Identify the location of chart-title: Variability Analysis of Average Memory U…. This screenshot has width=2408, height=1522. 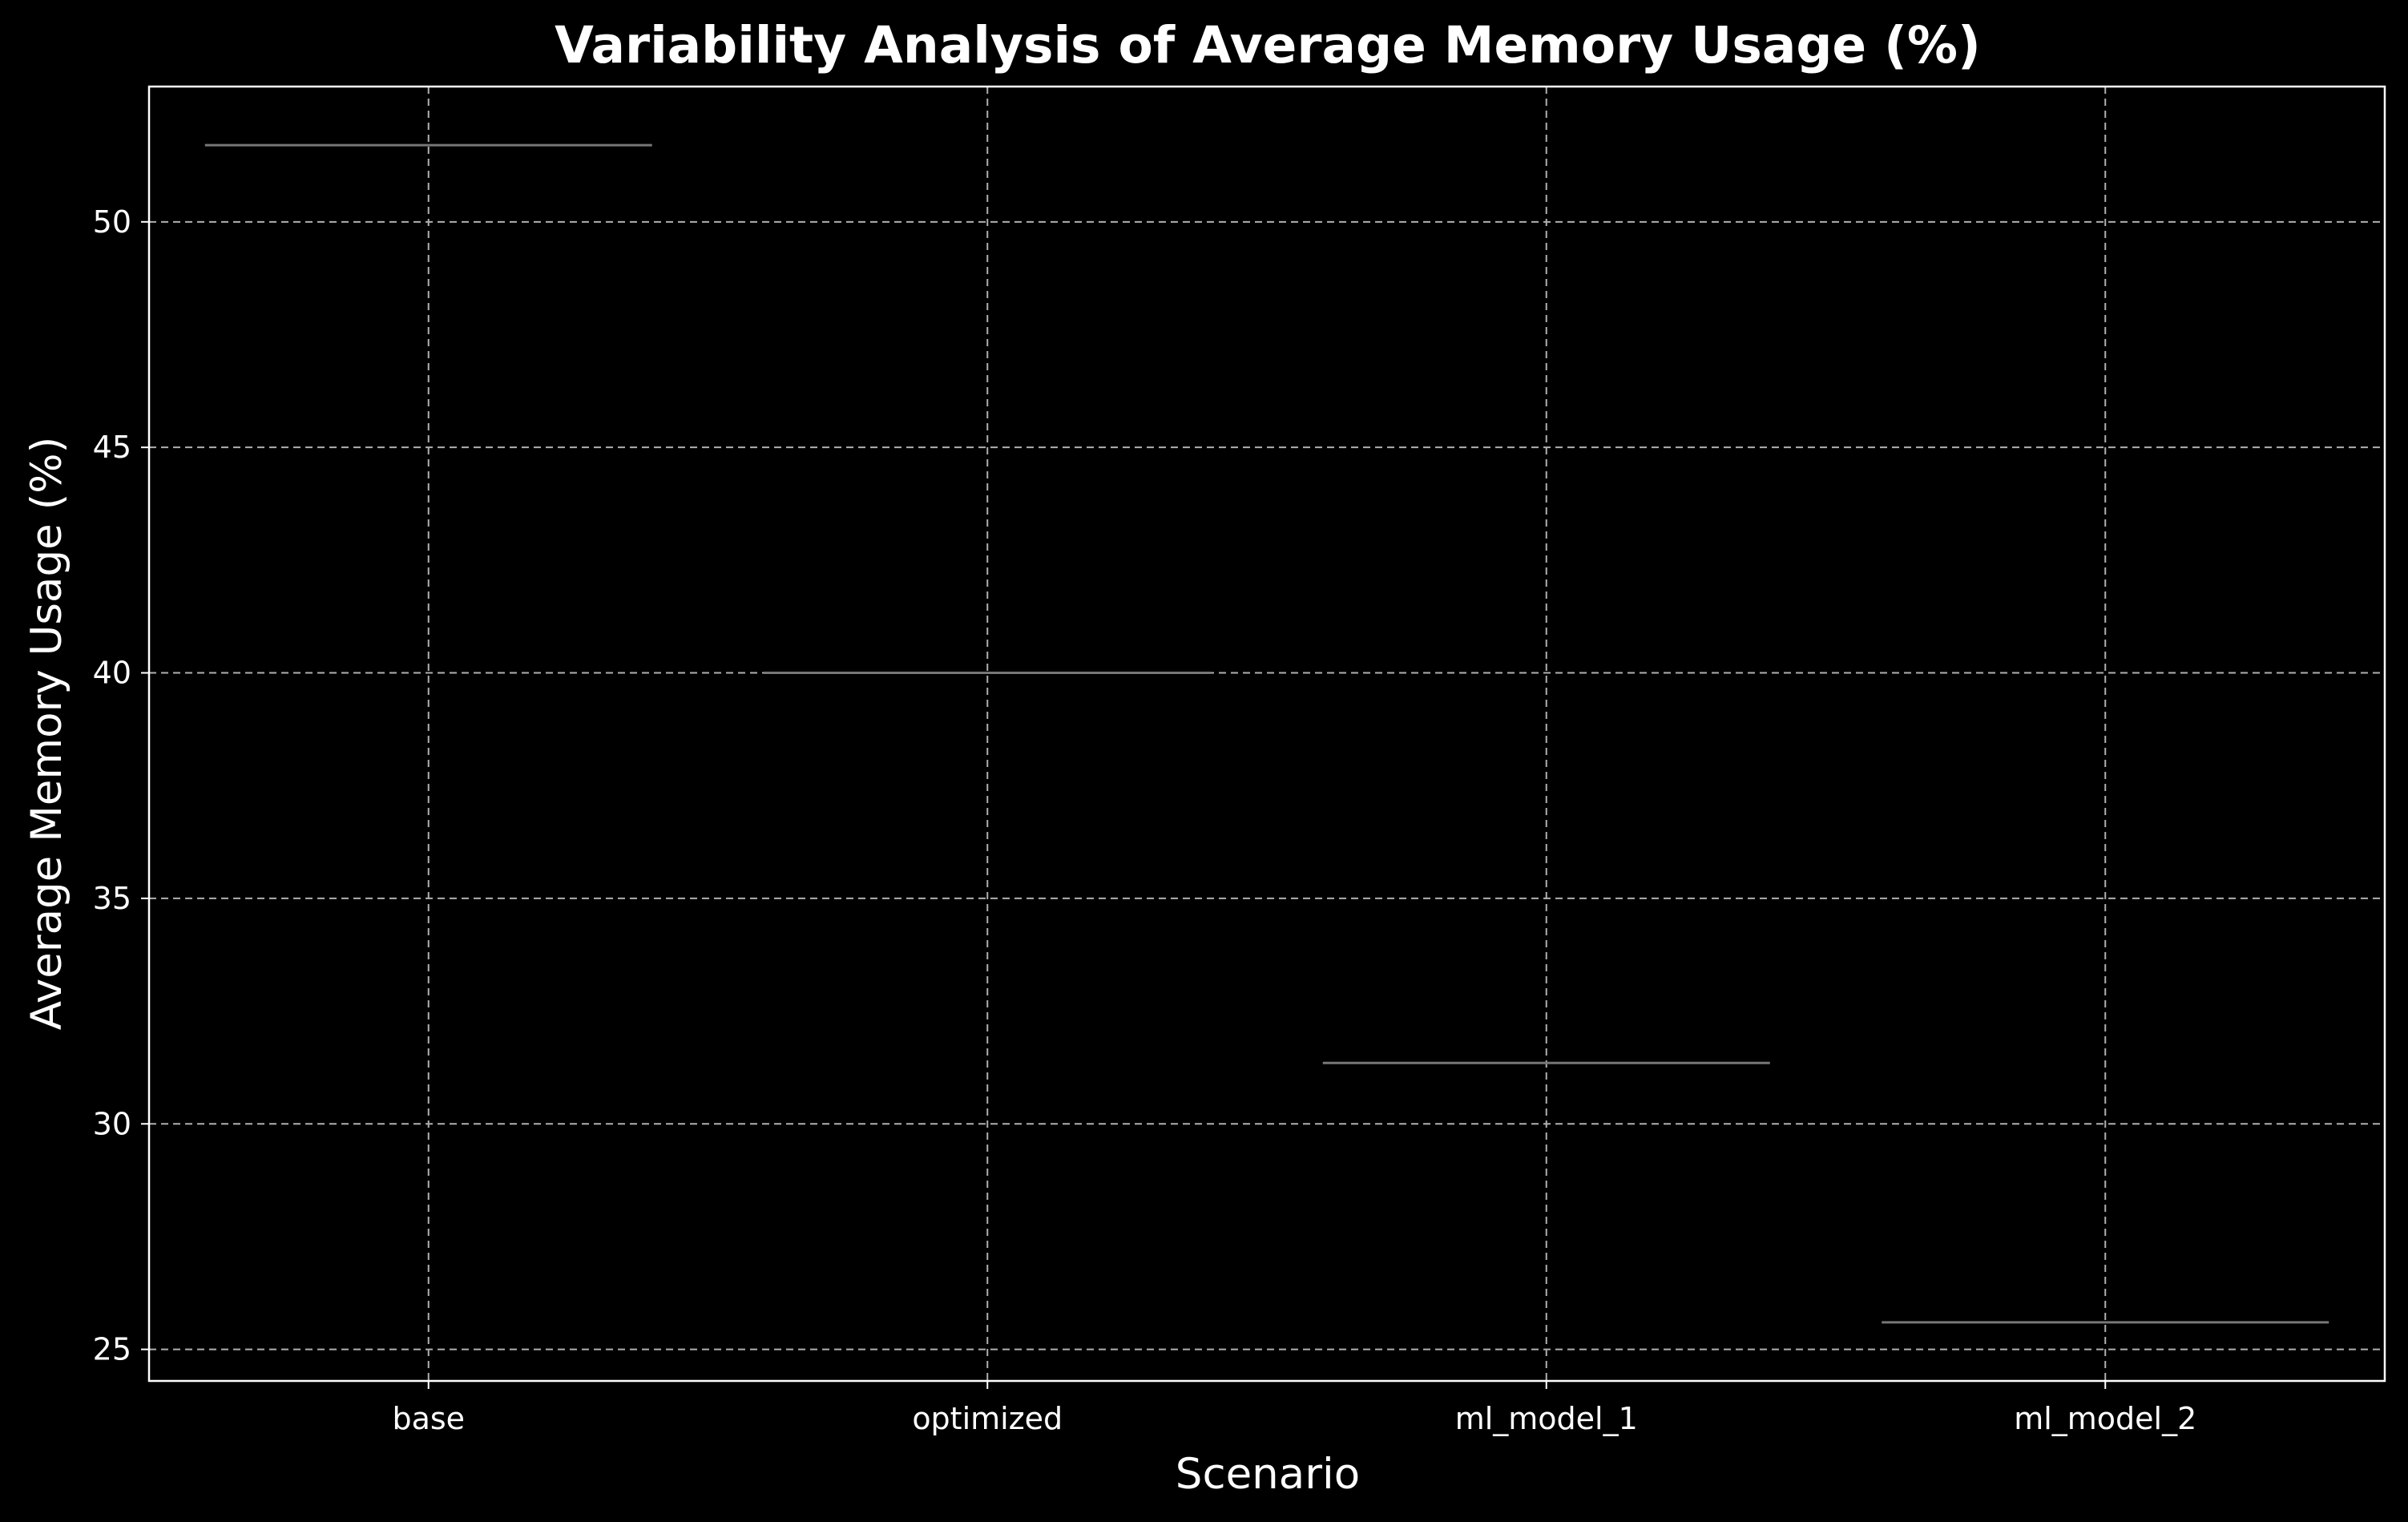
(1268, 45).